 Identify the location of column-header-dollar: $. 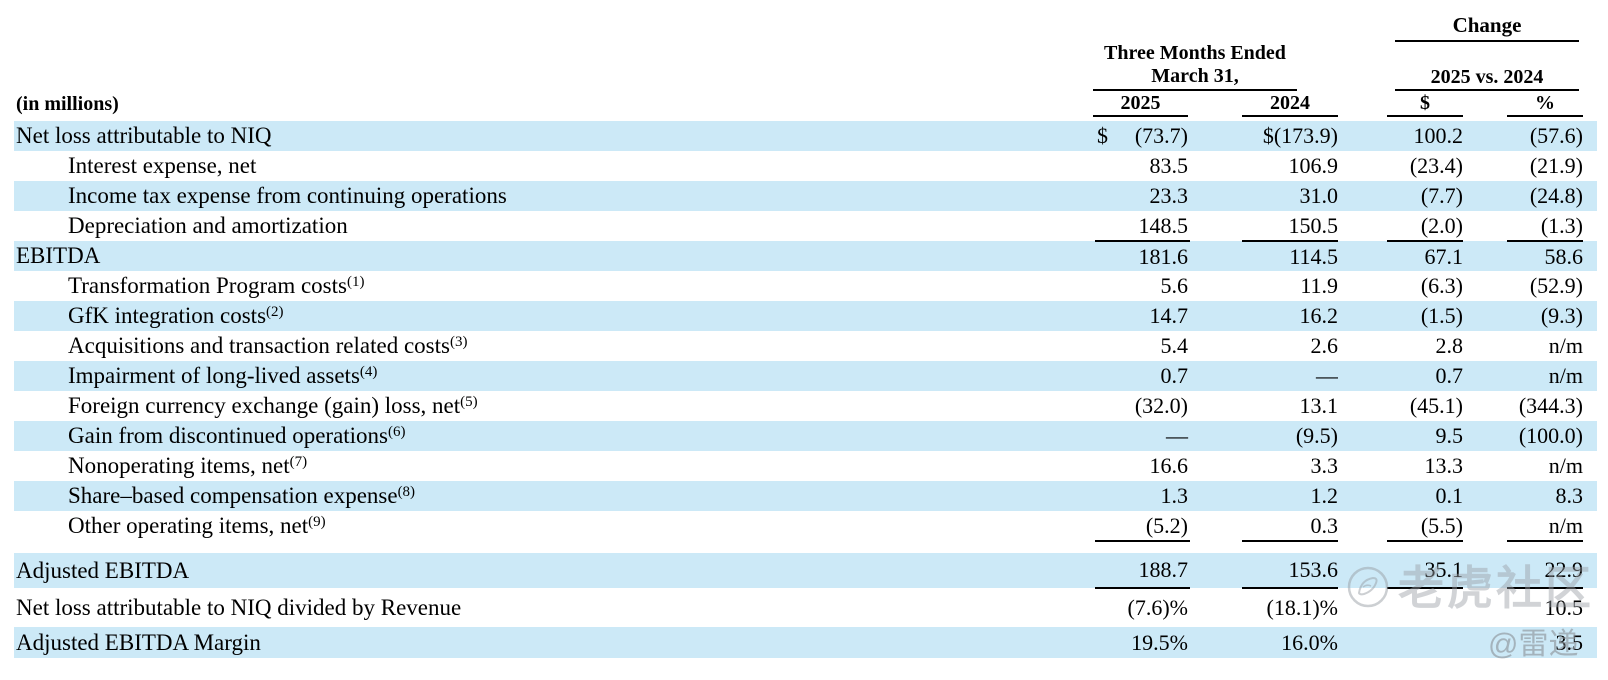
(1425, 103).